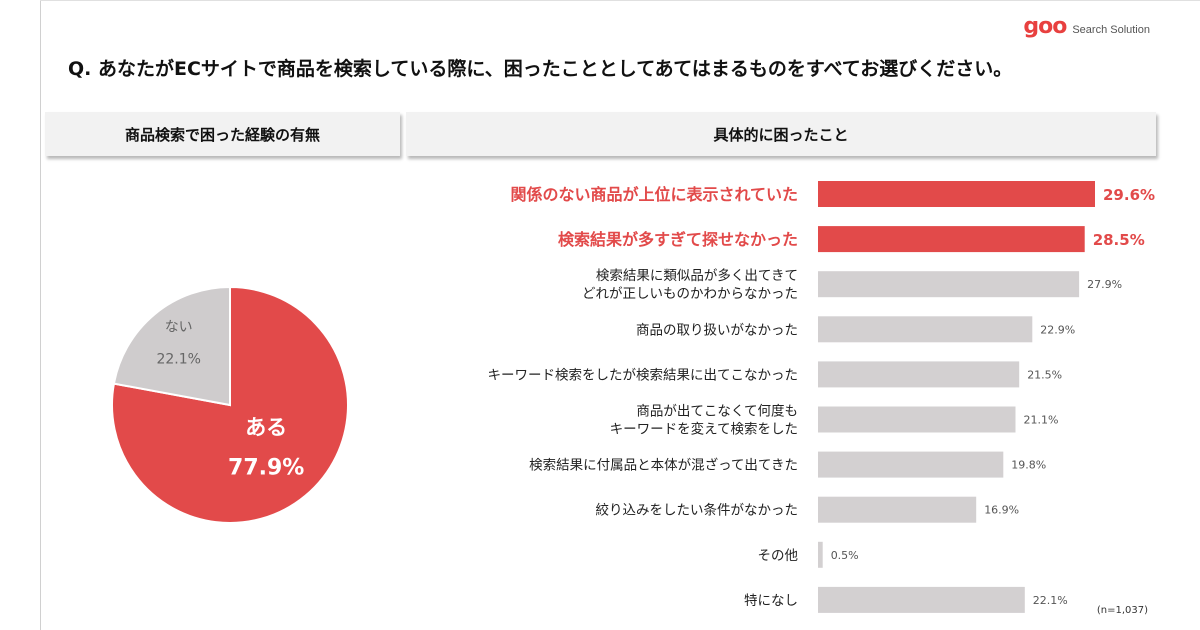 The width and height of the screenshot is (1200, 630). What do you see at coordinates (178, 359) in the screenshot?
I see `pie-value-1: 22.1%` at bounding box center [178, 359].